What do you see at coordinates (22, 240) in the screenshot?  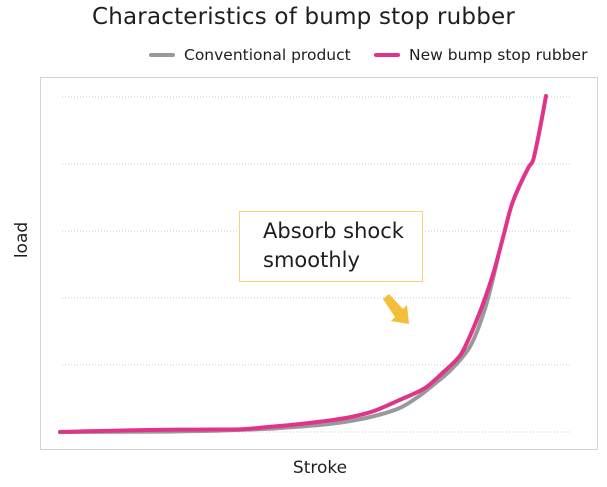 I see `y-axis-label: load` at bounding box center [22, 240].